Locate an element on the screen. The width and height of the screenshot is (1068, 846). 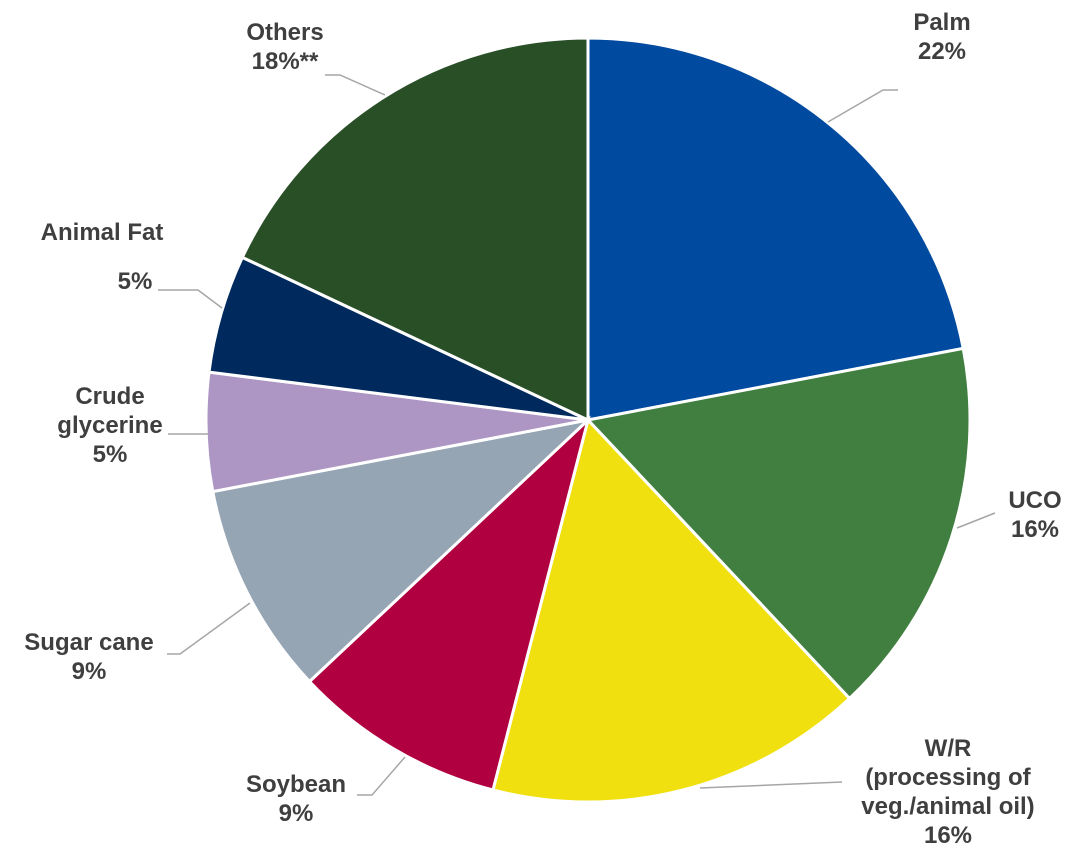
slice-label: Crude glycerine 5% is located at coordinates (109, 425).